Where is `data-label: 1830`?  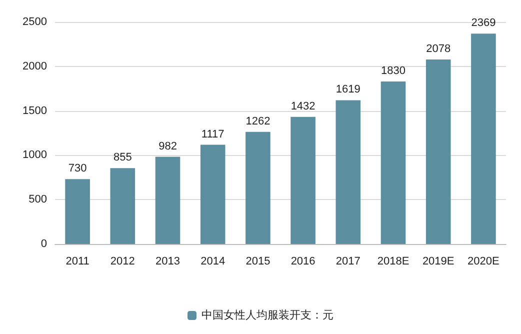 data-label: 1830 is located at coordinates (393, 70).